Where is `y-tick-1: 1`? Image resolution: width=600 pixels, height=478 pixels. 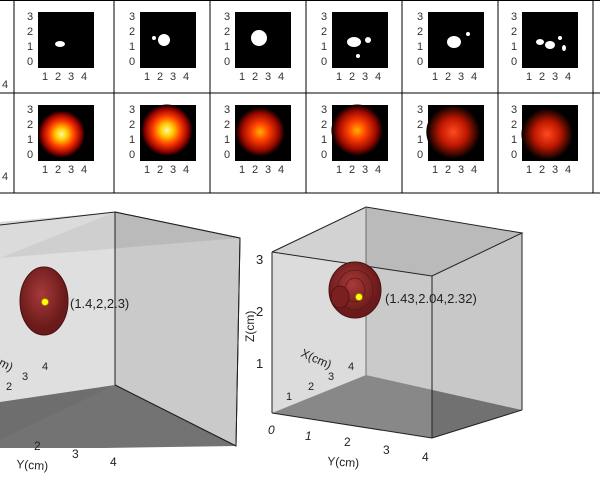 y-tick-1: 1 is located at coordinates (308, 436).